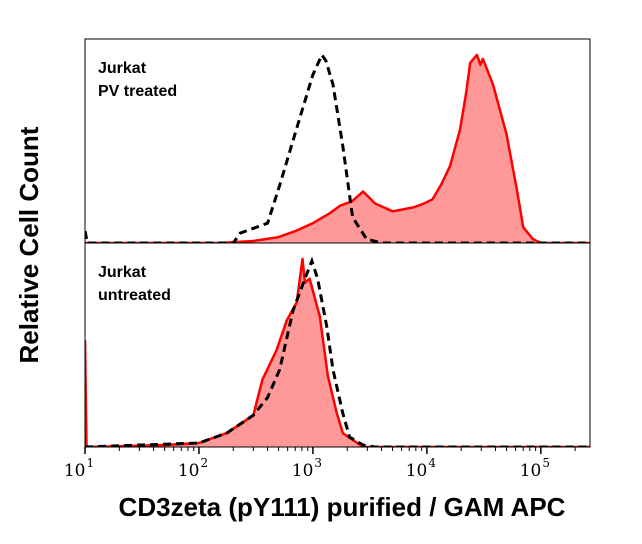 The width and height of the screenshot is (642, 544). What do you see at coordinates (204, 463) in the screenshot?
I see `tick-exponent: 2` at bounding box center [204, 463].